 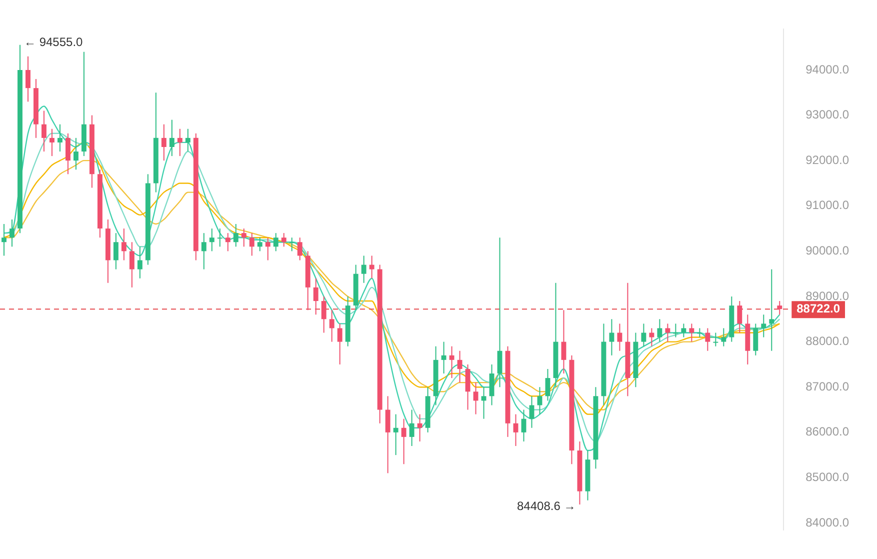 I want to click on annotation: 84408.6 →, so click(x=546, y=505).